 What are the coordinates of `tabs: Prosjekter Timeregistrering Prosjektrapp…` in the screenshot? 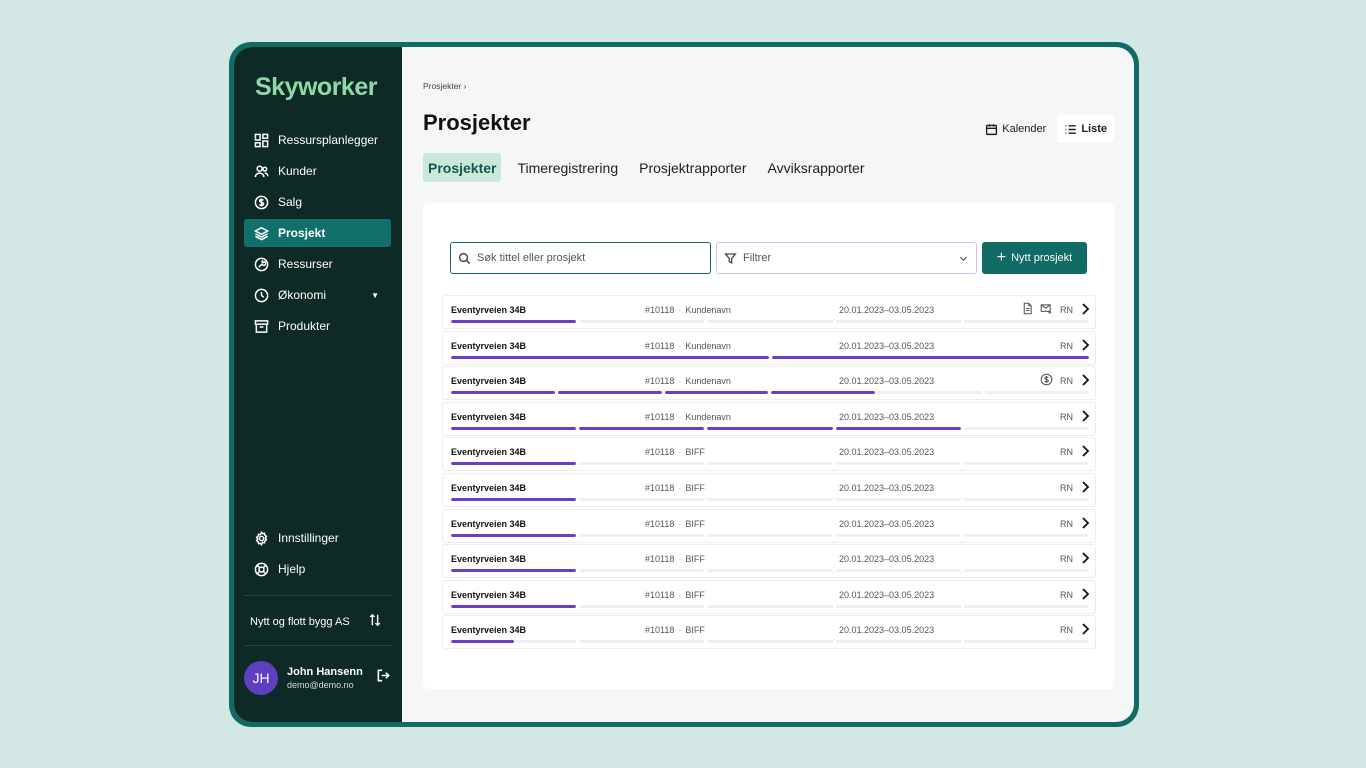 It's located at (646, 167).